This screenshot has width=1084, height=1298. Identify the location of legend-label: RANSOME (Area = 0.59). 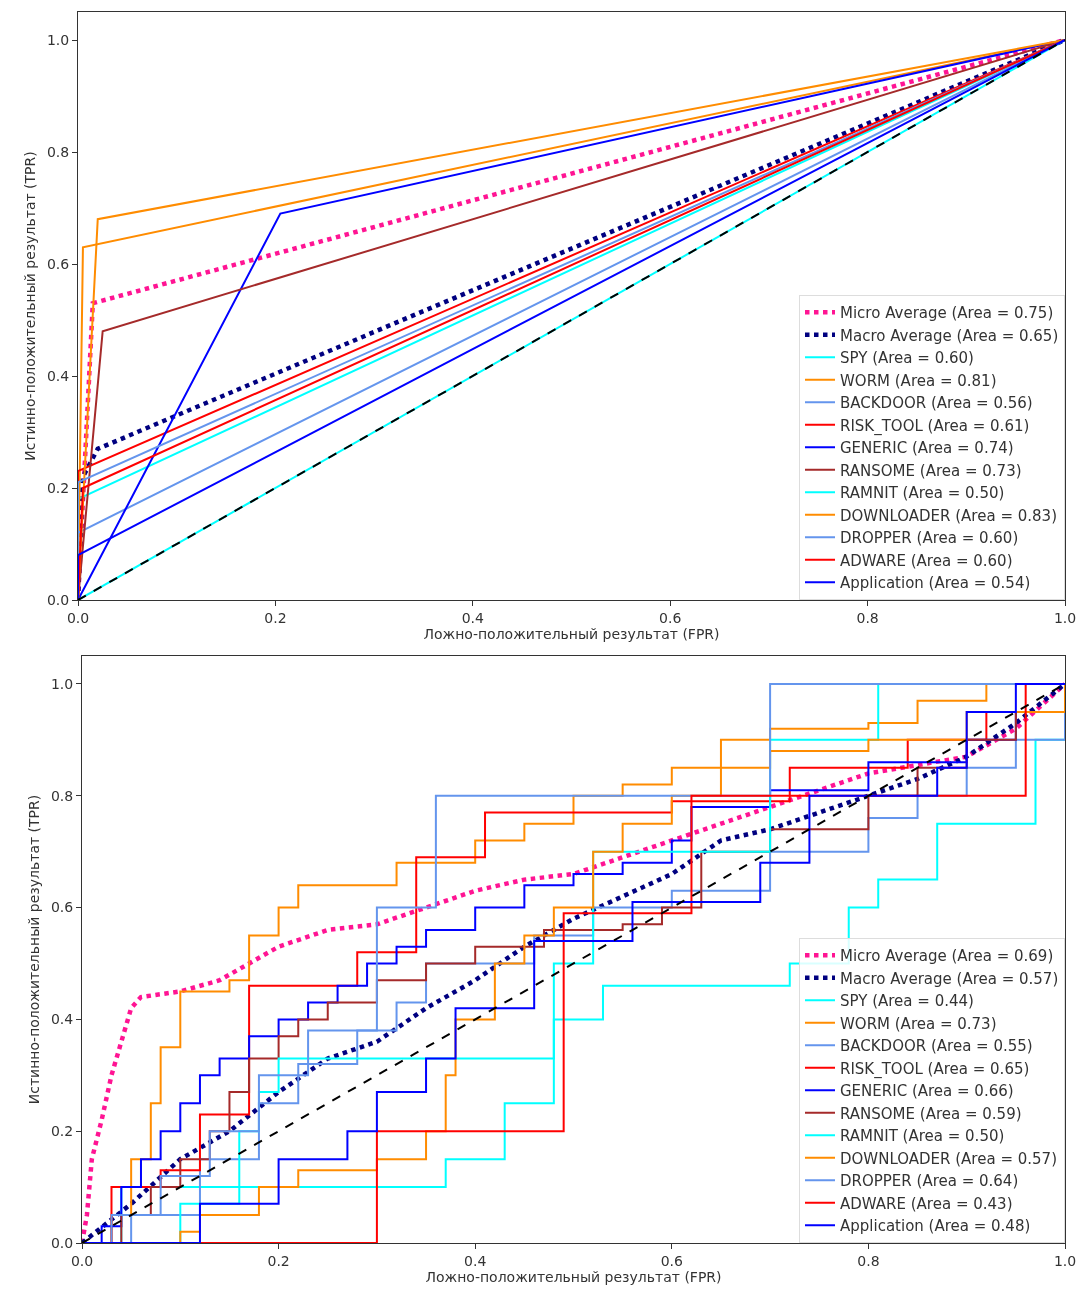
(931, 1113).